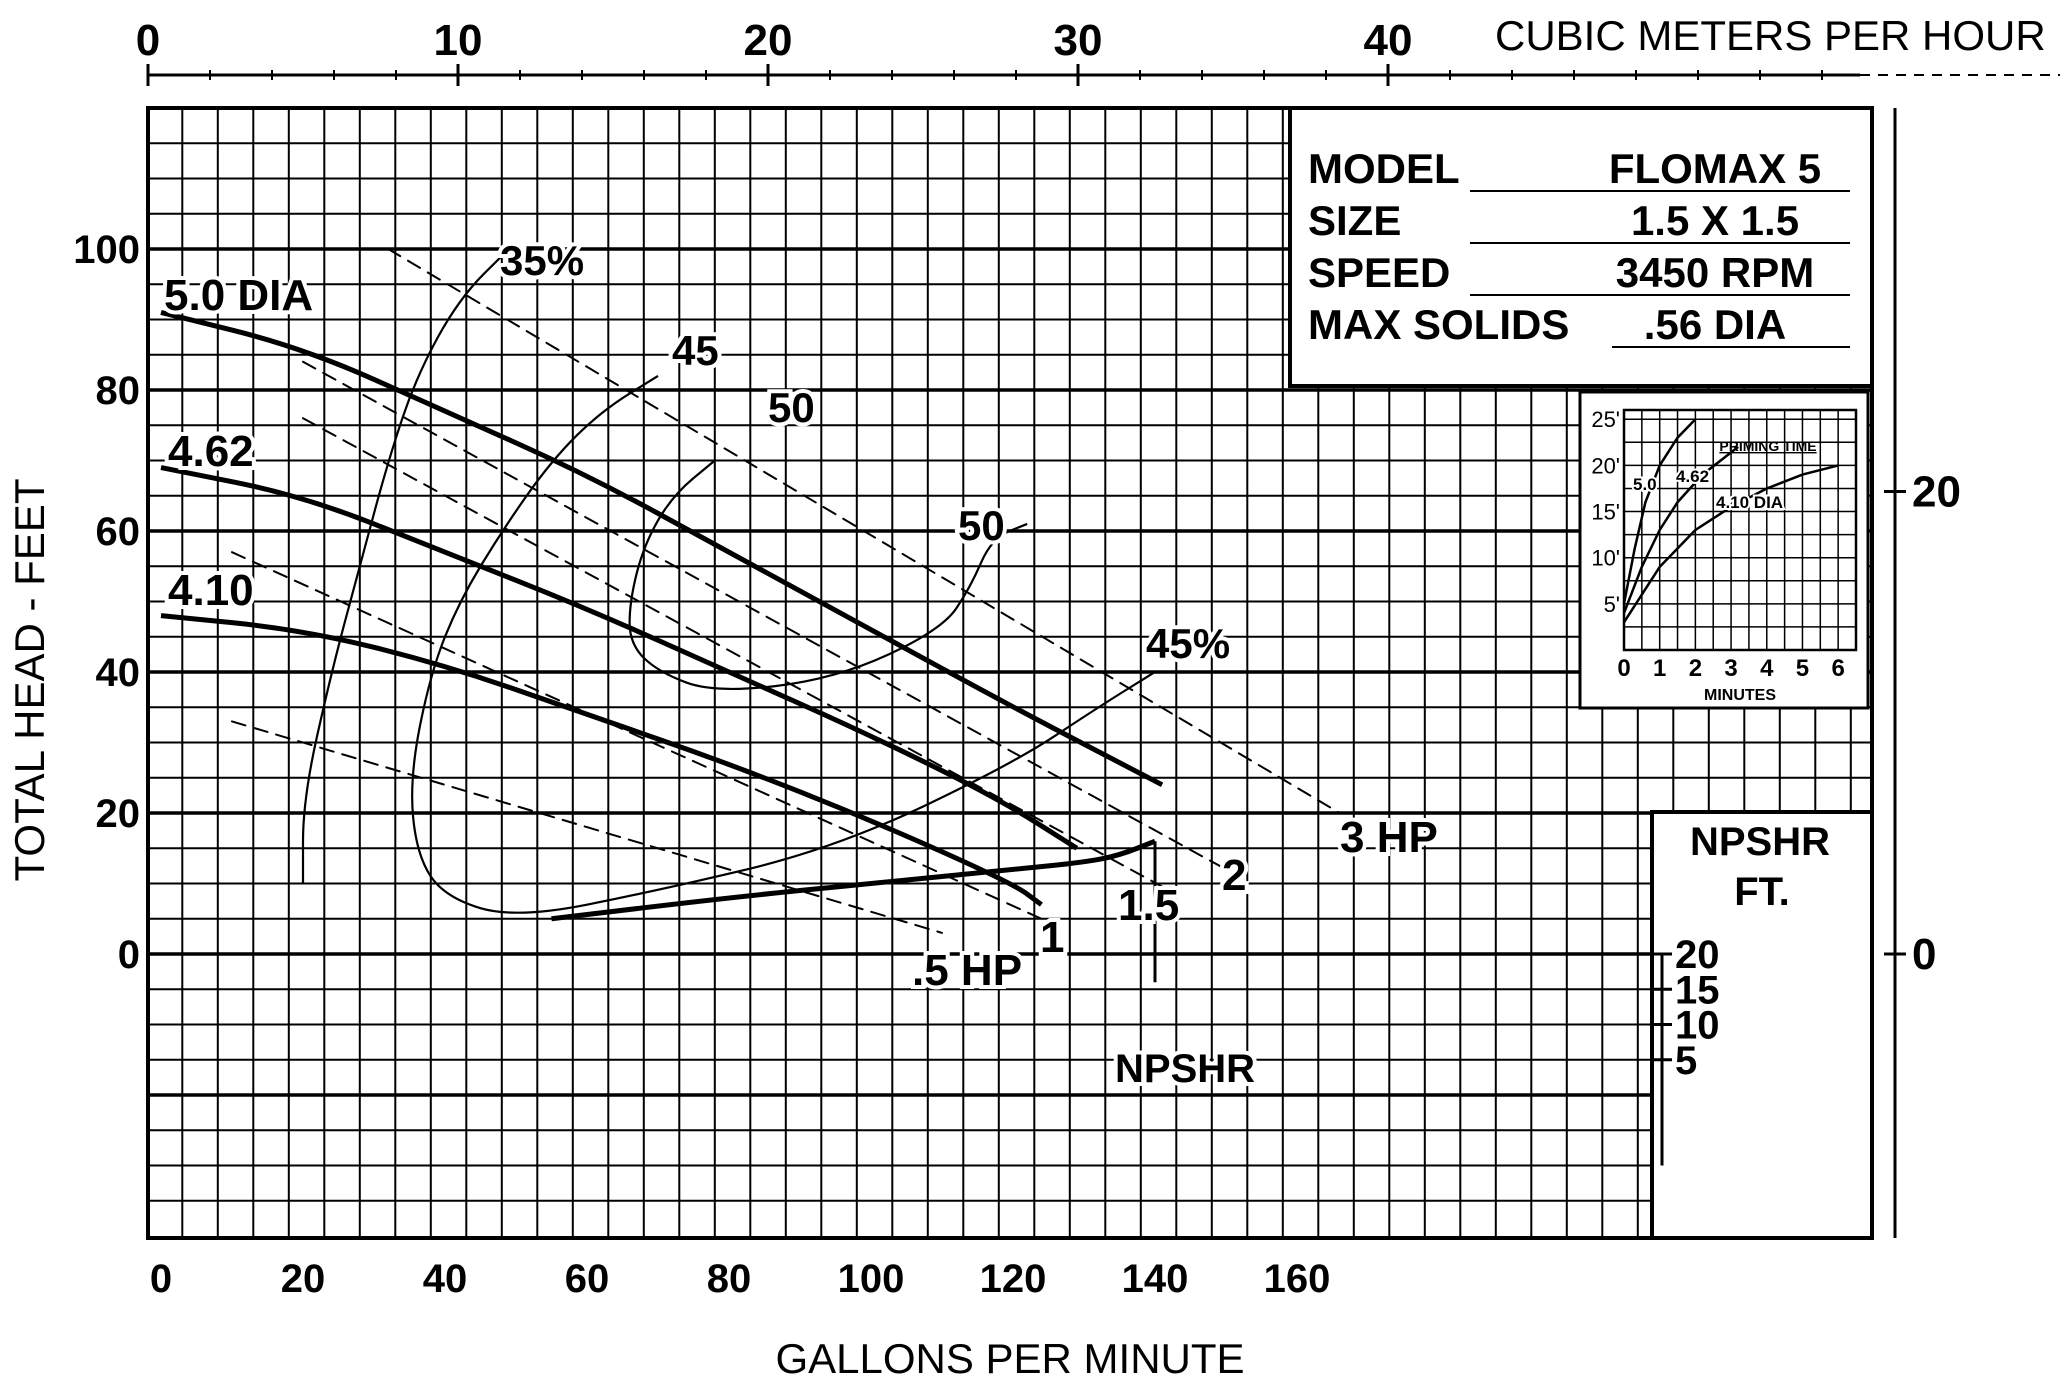 The height and width of the screenshot is (1380, 2072). I want to click on info-box-key: MODEL, so click(1384, 168).